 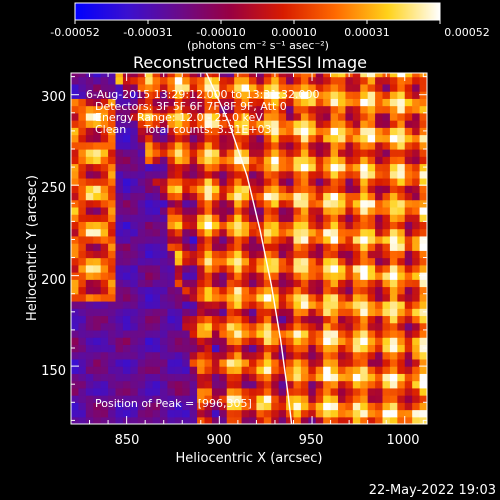 I want to click on y-tick-label: 250, so click(x=53, y=188).